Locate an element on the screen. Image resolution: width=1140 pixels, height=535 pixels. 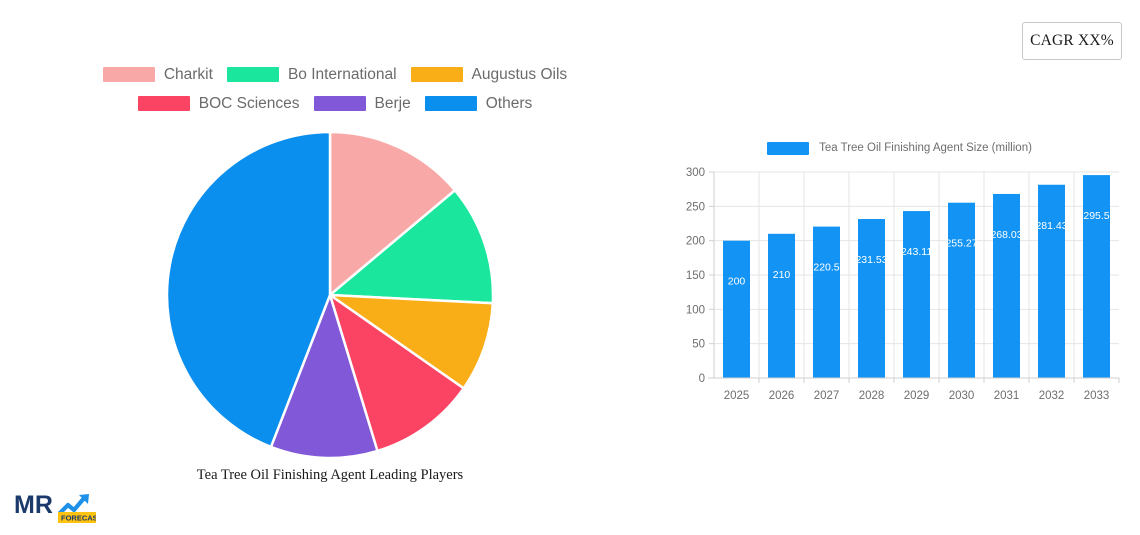
y-axis-tick-label: 250 is located at coordinates (695, 207).